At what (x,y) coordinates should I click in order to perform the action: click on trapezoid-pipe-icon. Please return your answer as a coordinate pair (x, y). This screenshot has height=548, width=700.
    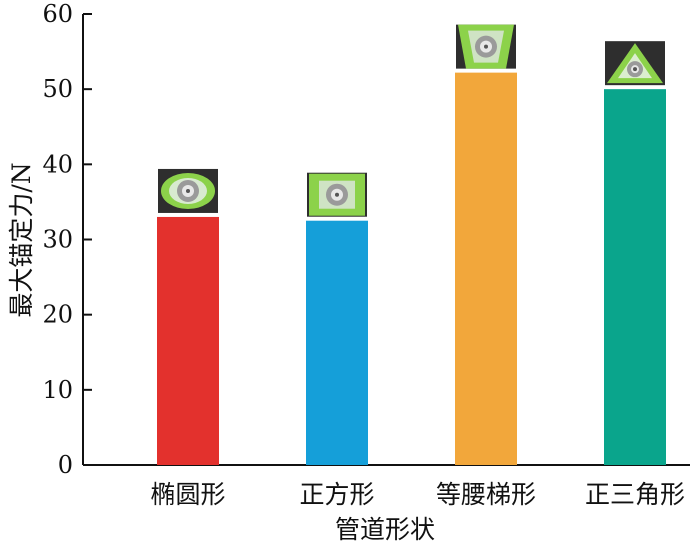
    Looking at the image, I should click on (486, 46).